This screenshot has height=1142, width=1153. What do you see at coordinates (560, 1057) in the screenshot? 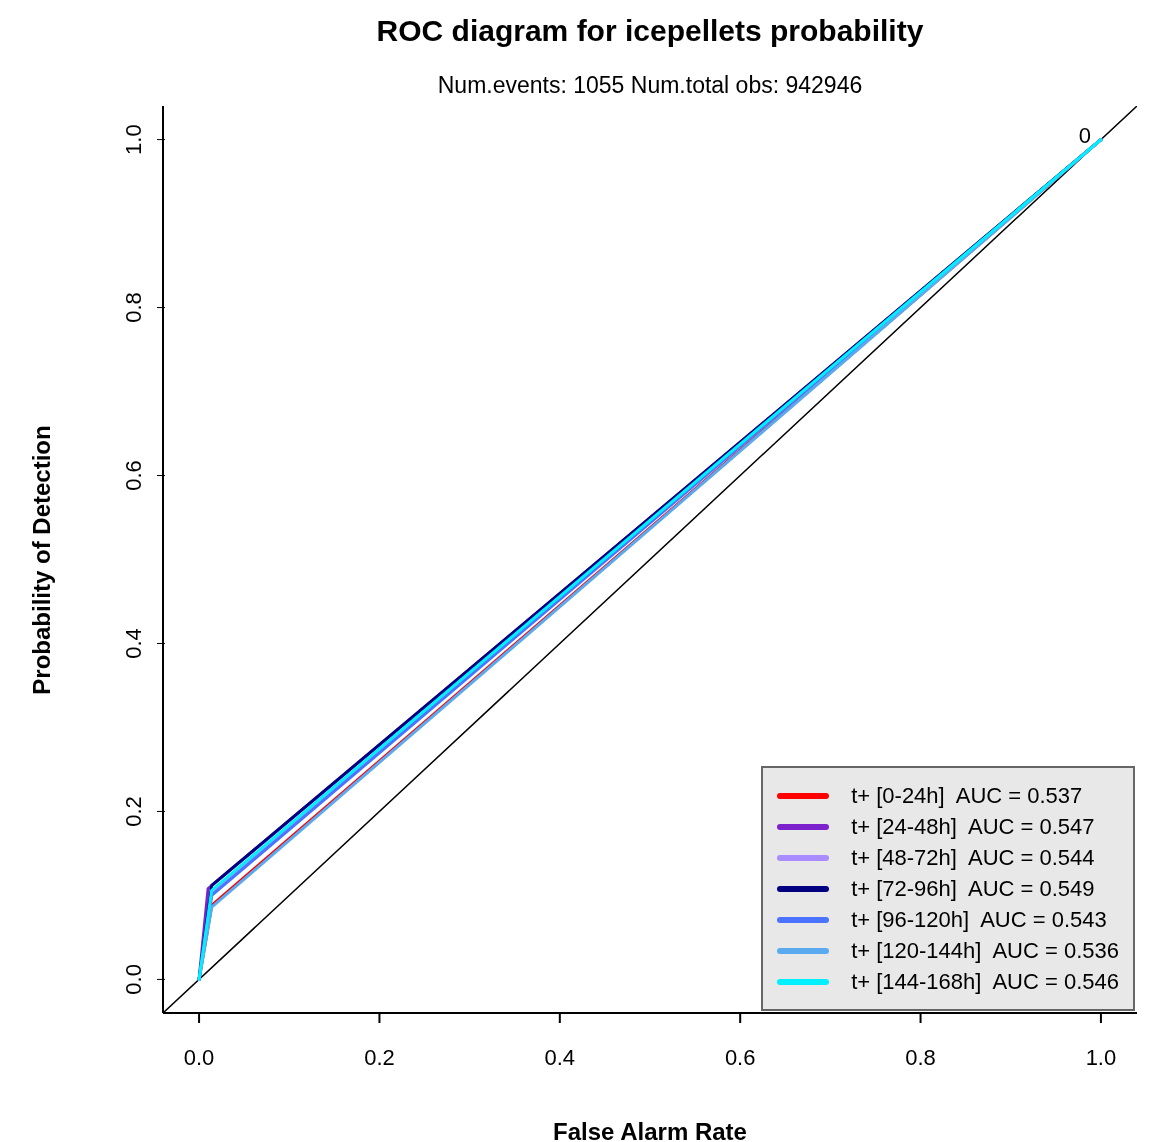
I see `x-tick-label: 0.4` at bounding box center [560, 1057].